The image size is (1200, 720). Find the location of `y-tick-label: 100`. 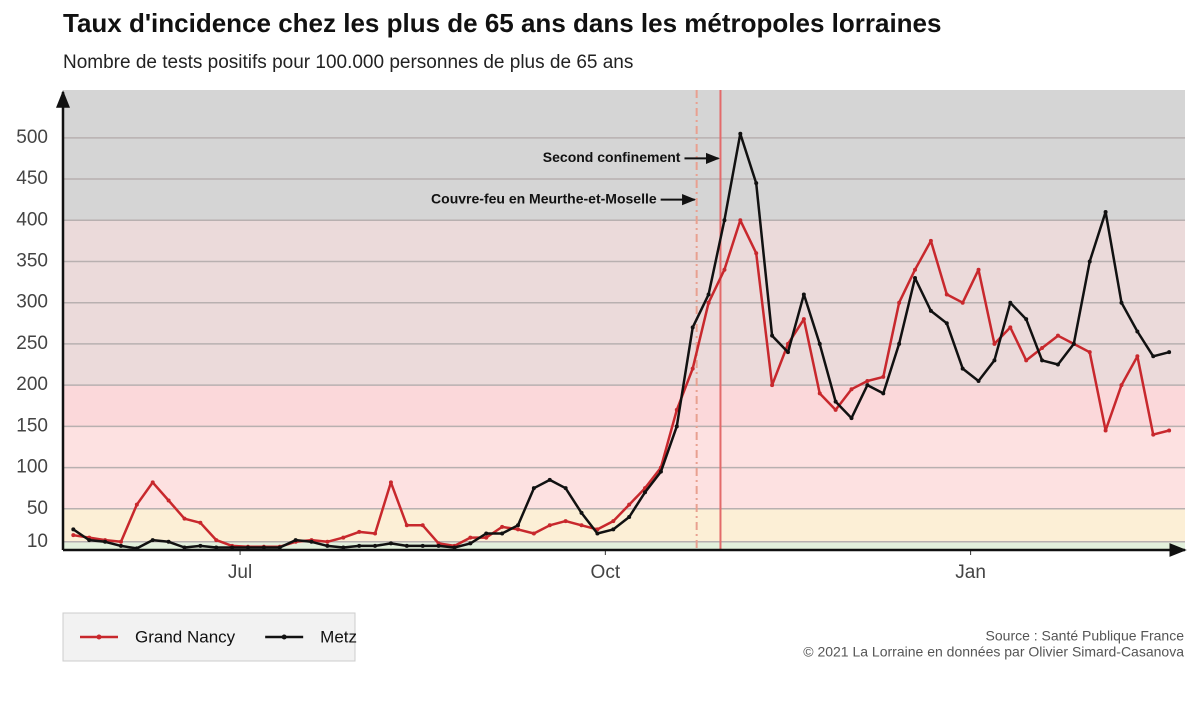

y-tick-label: 100 is located at coordinates (32, 467).